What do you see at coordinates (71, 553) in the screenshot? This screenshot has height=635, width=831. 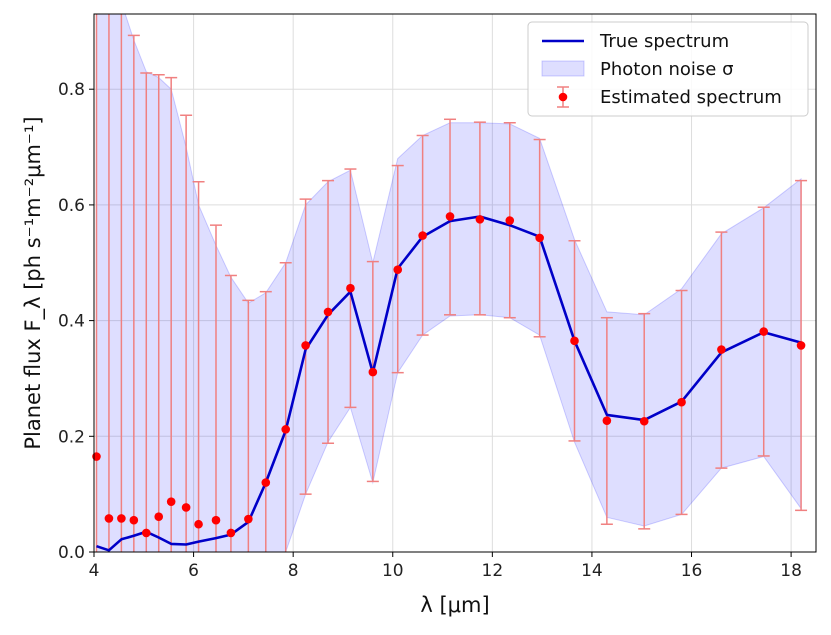 I see `y-tick-label: 0.0` at bounding box center [71, 553].